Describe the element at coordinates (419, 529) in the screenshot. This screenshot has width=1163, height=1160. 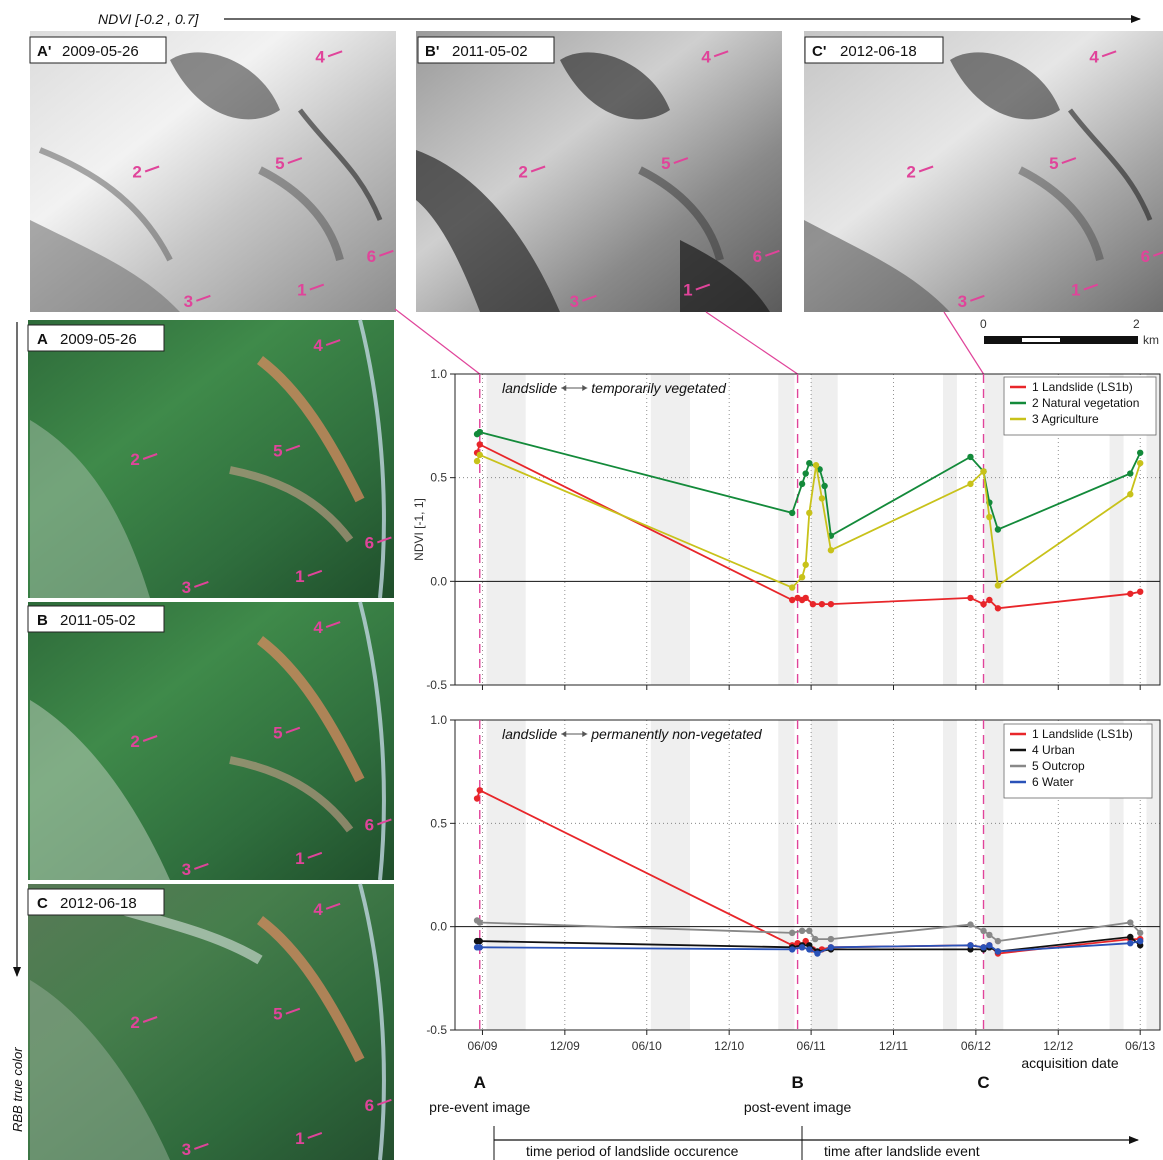
I see `y-axis-label: NDVI [-1, 1]` at that location.